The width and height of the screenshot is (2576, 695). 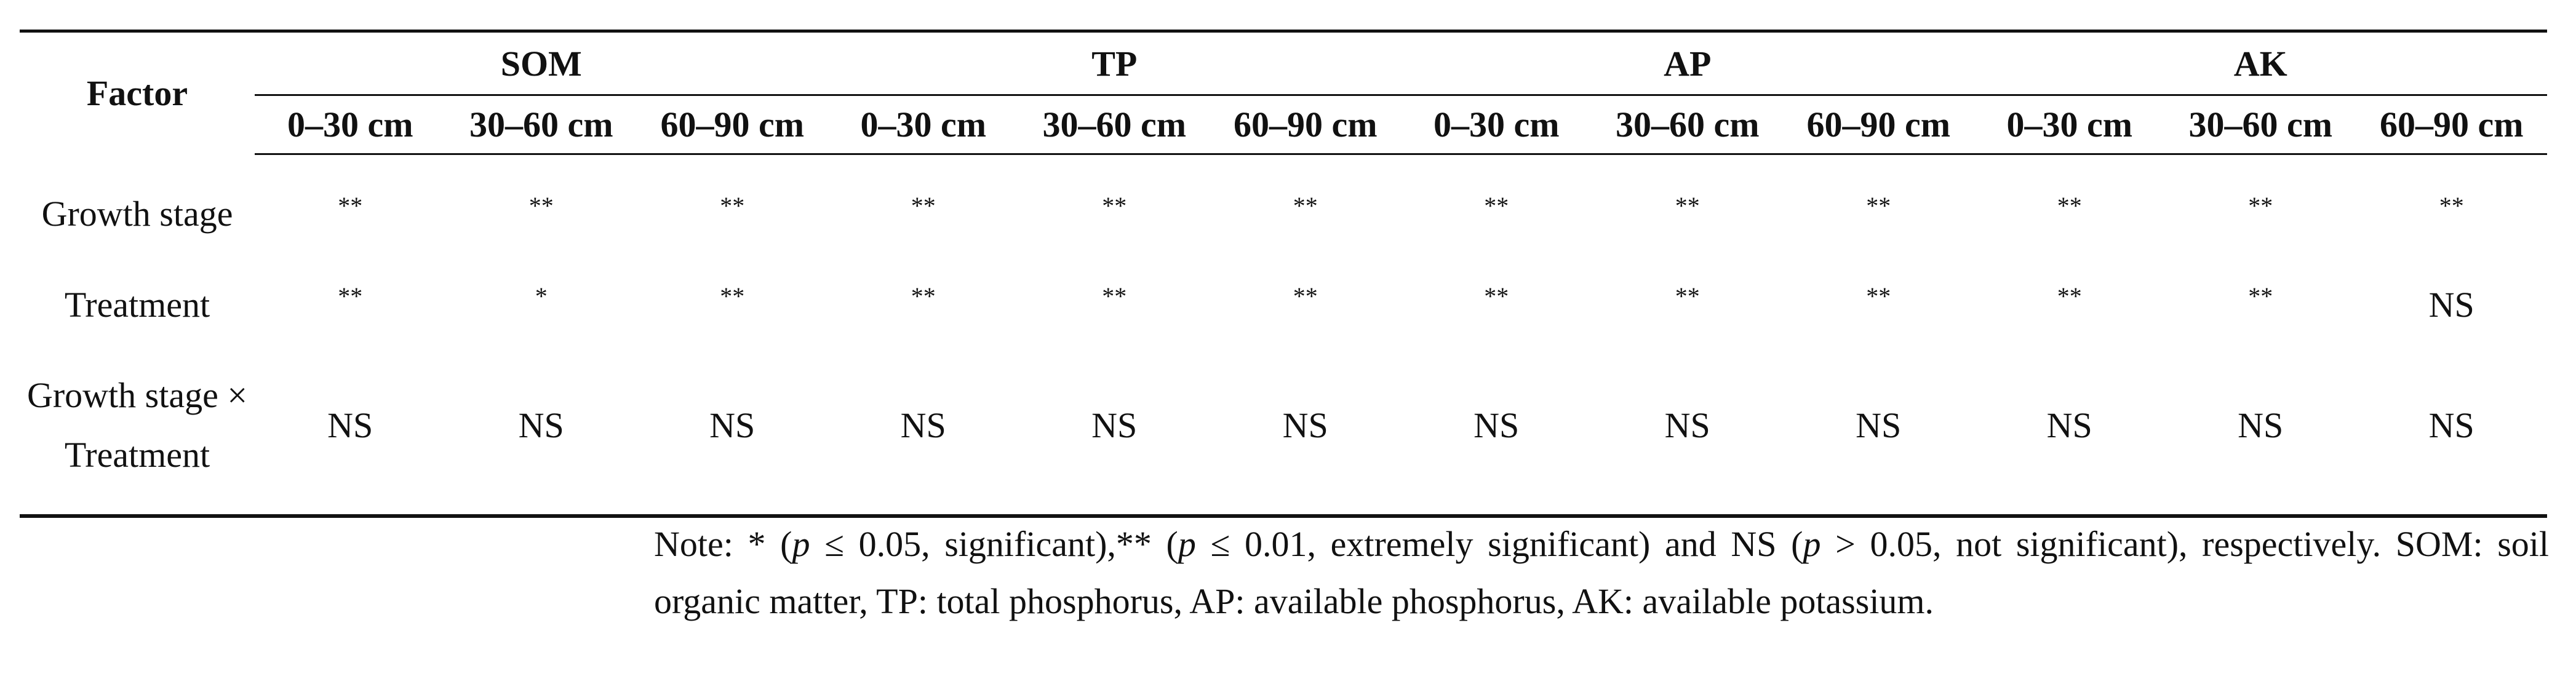 What do you see at coordinates (137, 214) in the screenshot?
I see `factor-cell: Growth stage` at bounding box center [137, 214].